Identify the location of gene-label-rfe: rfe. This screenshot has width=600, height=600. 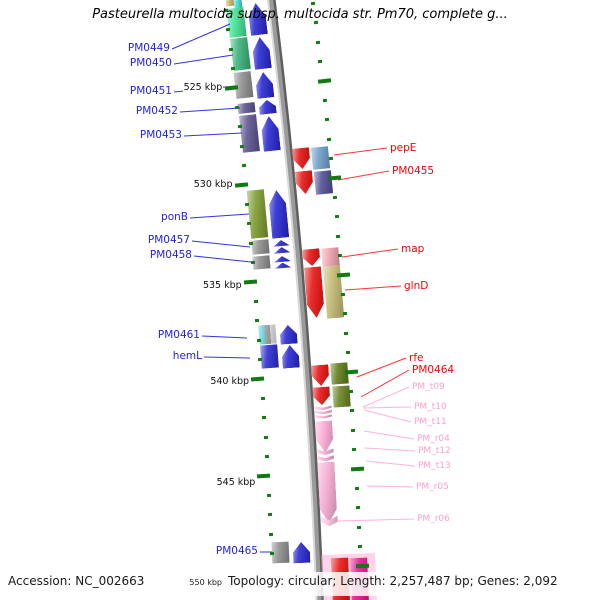
(416, 358).